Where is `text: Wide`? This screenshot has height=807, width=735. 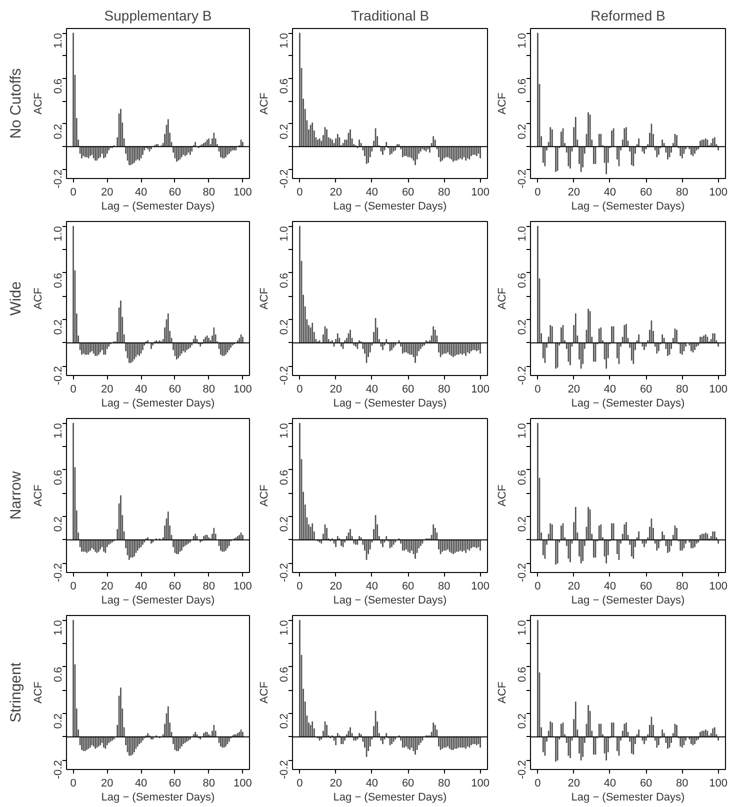 text: Wide is located at coordinates (16, 298).